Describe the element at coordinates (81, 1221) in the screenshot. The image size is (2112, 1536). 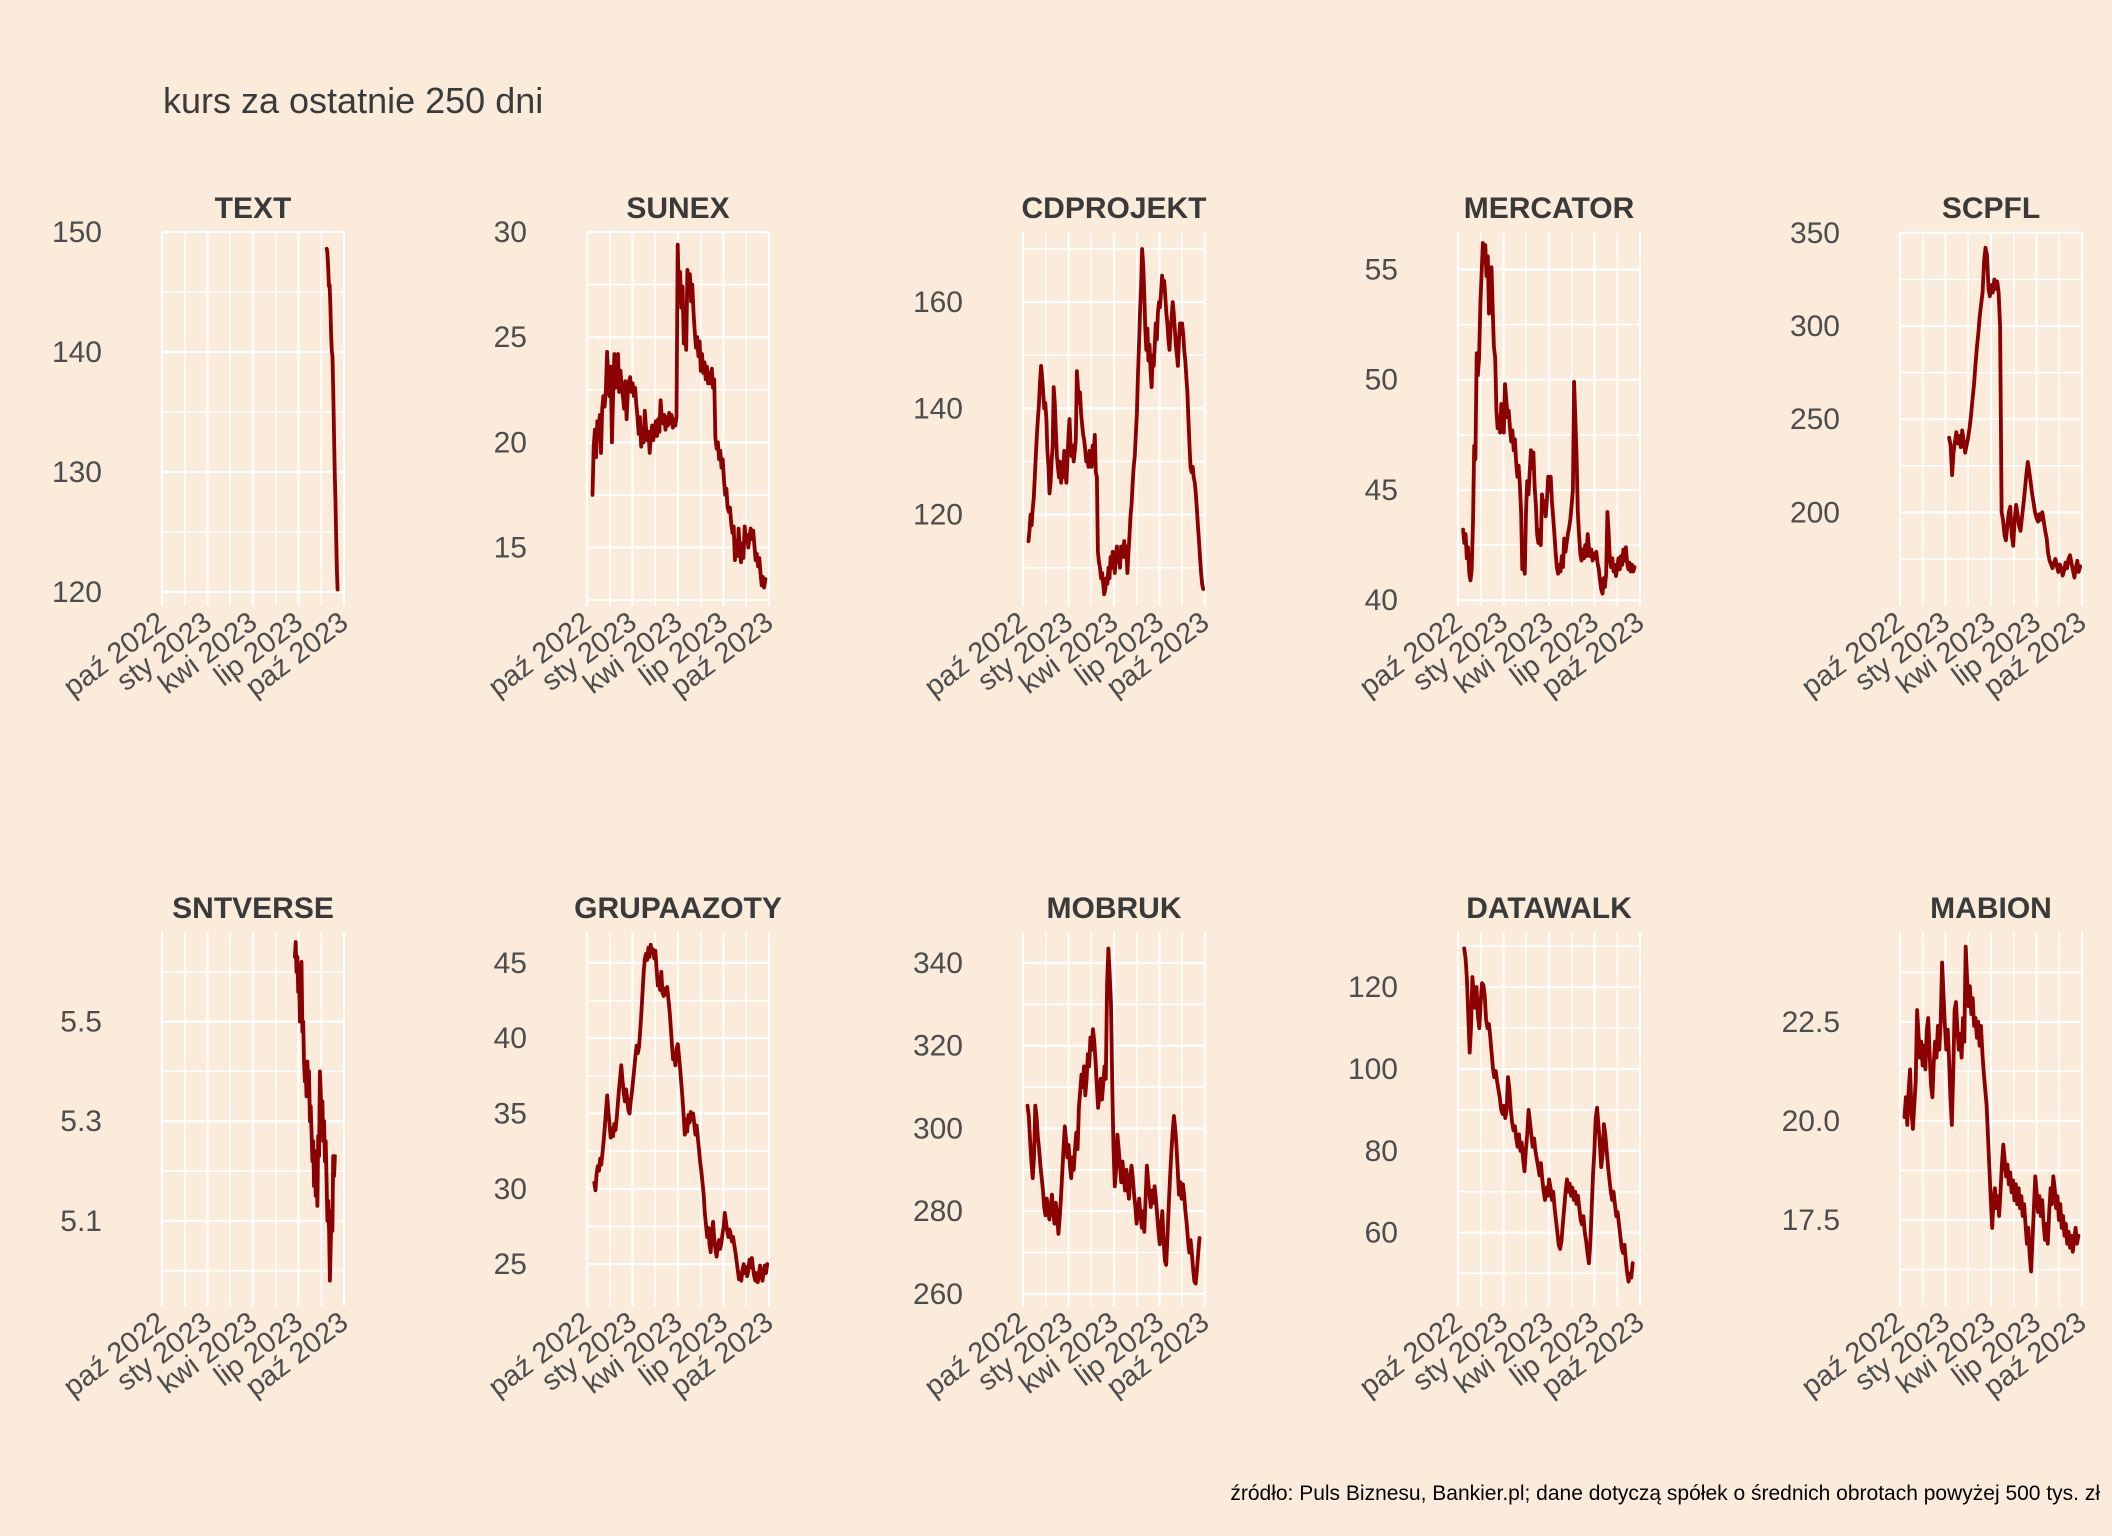
I see `y-tick-label: 5.1` at that location.